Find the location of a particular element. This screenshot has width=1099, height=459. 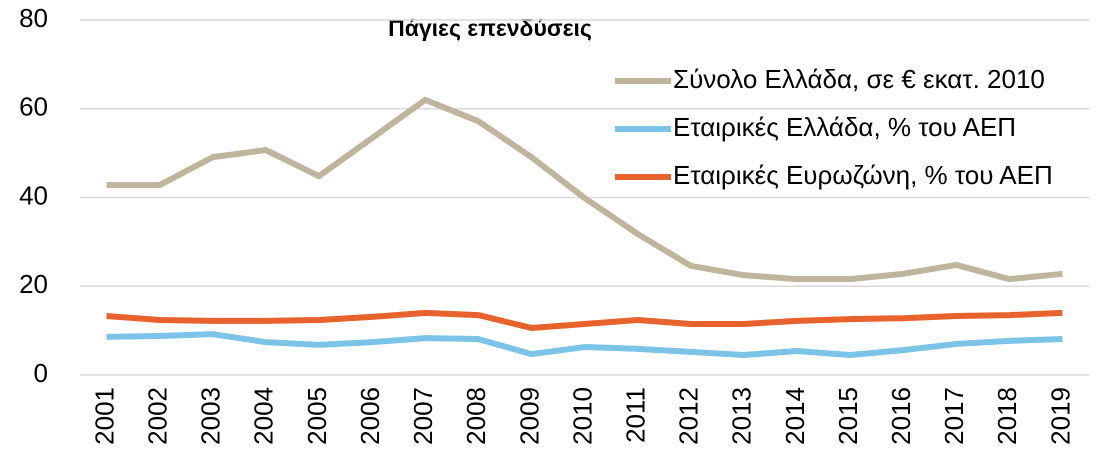

x-tick-label: 2017 is located at coordinates (954, 416).